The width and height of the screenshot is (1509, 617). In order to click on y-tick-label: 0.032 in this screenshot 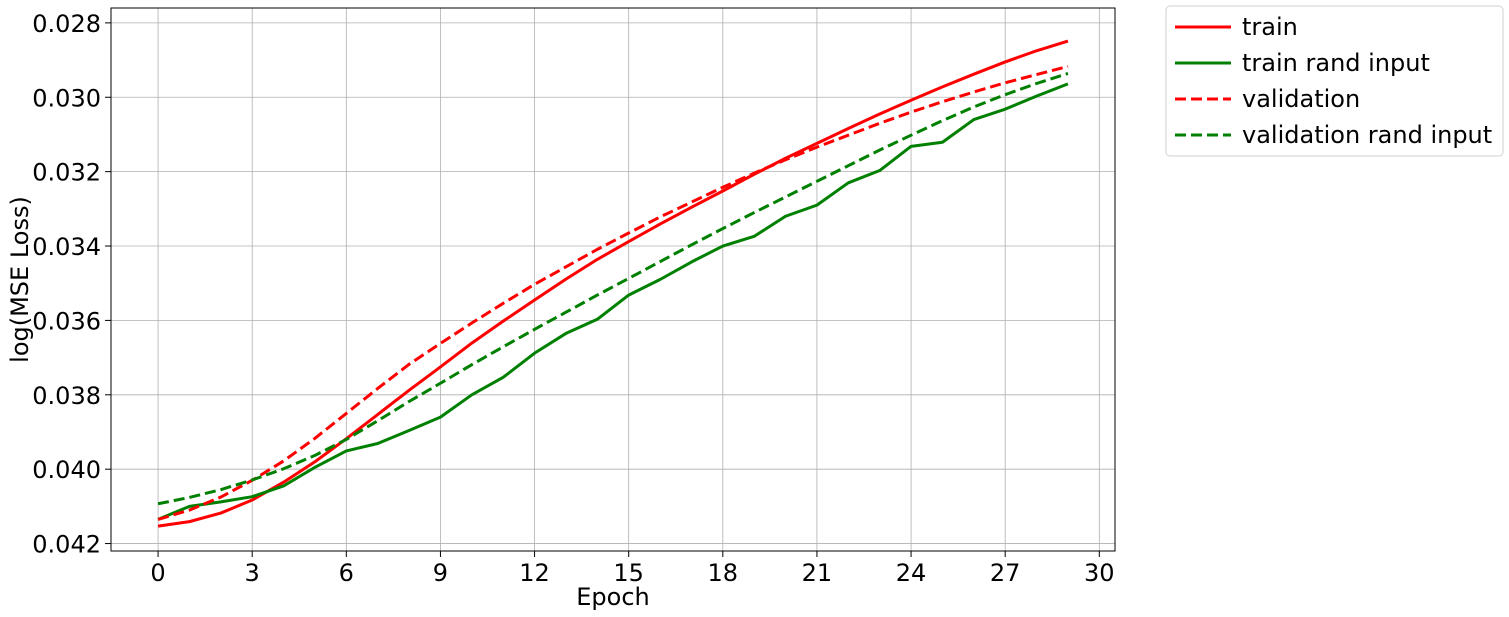, I will do `click(66, 173)`.